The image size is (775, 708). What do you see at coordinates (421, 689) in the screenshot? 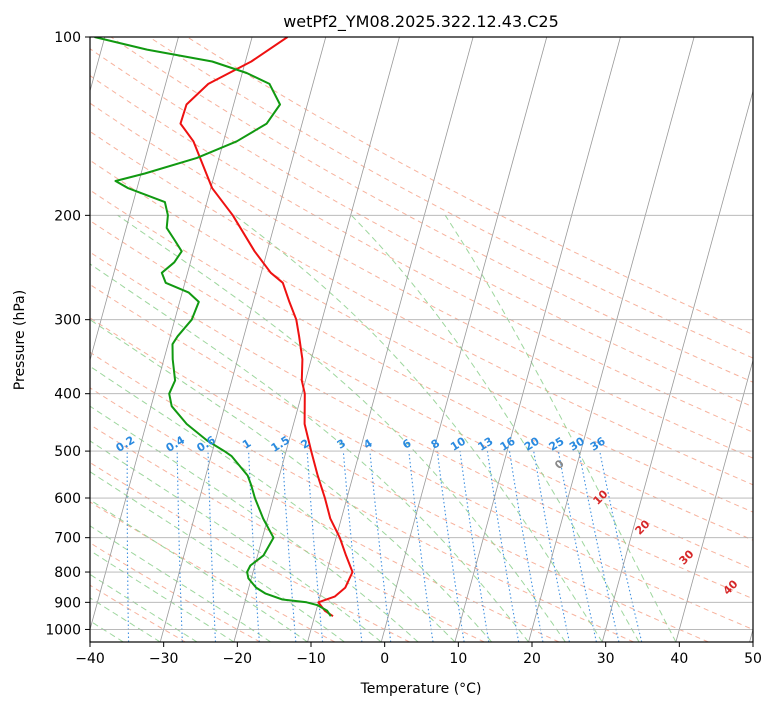
I see `x-axis-label: Temperature (°C)` at bounding box center [421, 689].